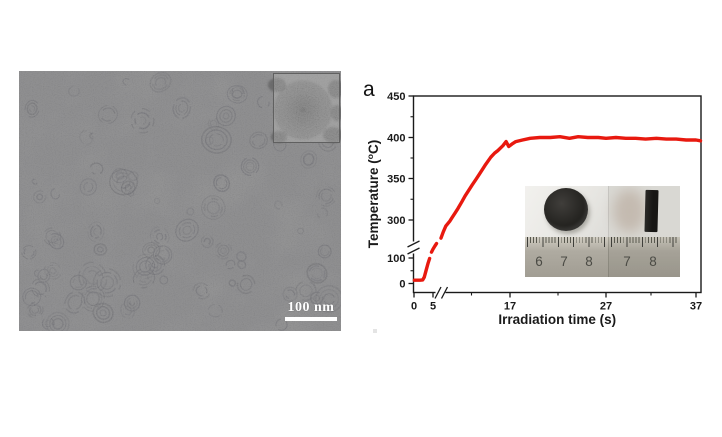 The width and height of the screenshot is (722, 437). I want to click on y-tick-label: 450, so click(396, 97).